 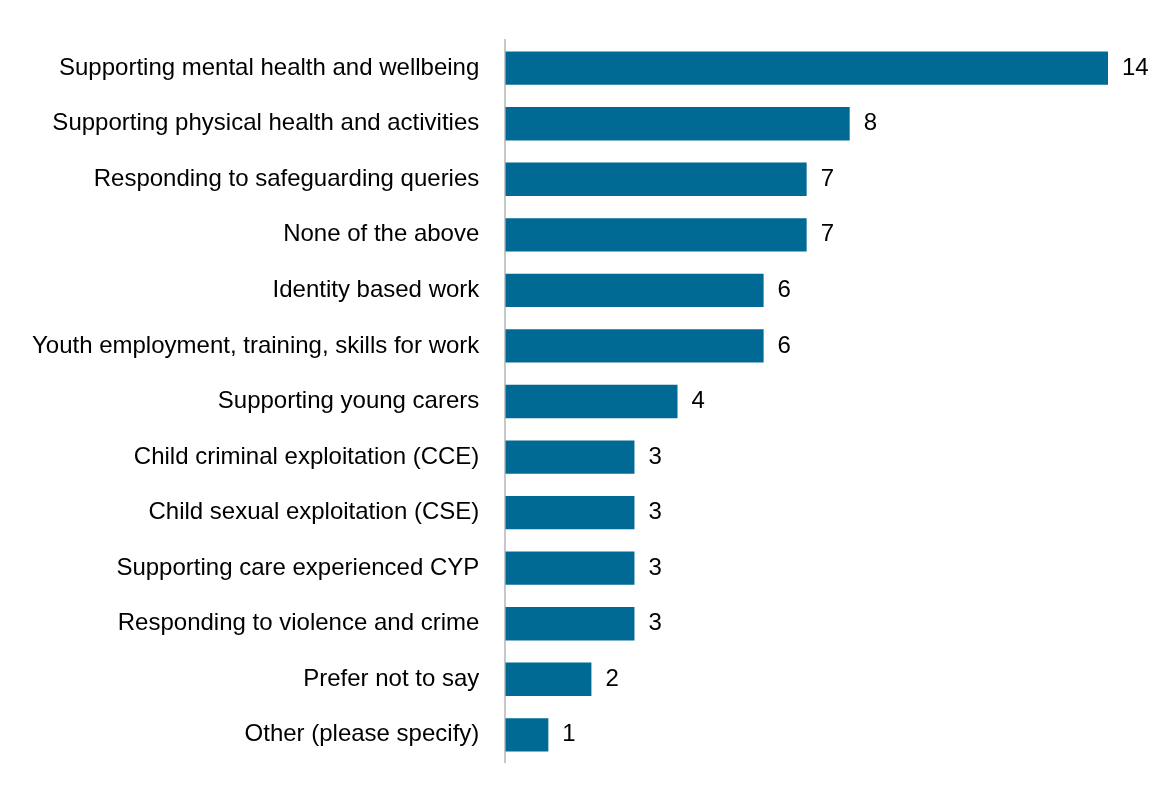 I want to click on y-tick-label: Youth employment, training, skills for work, so click(x=256, y=344).